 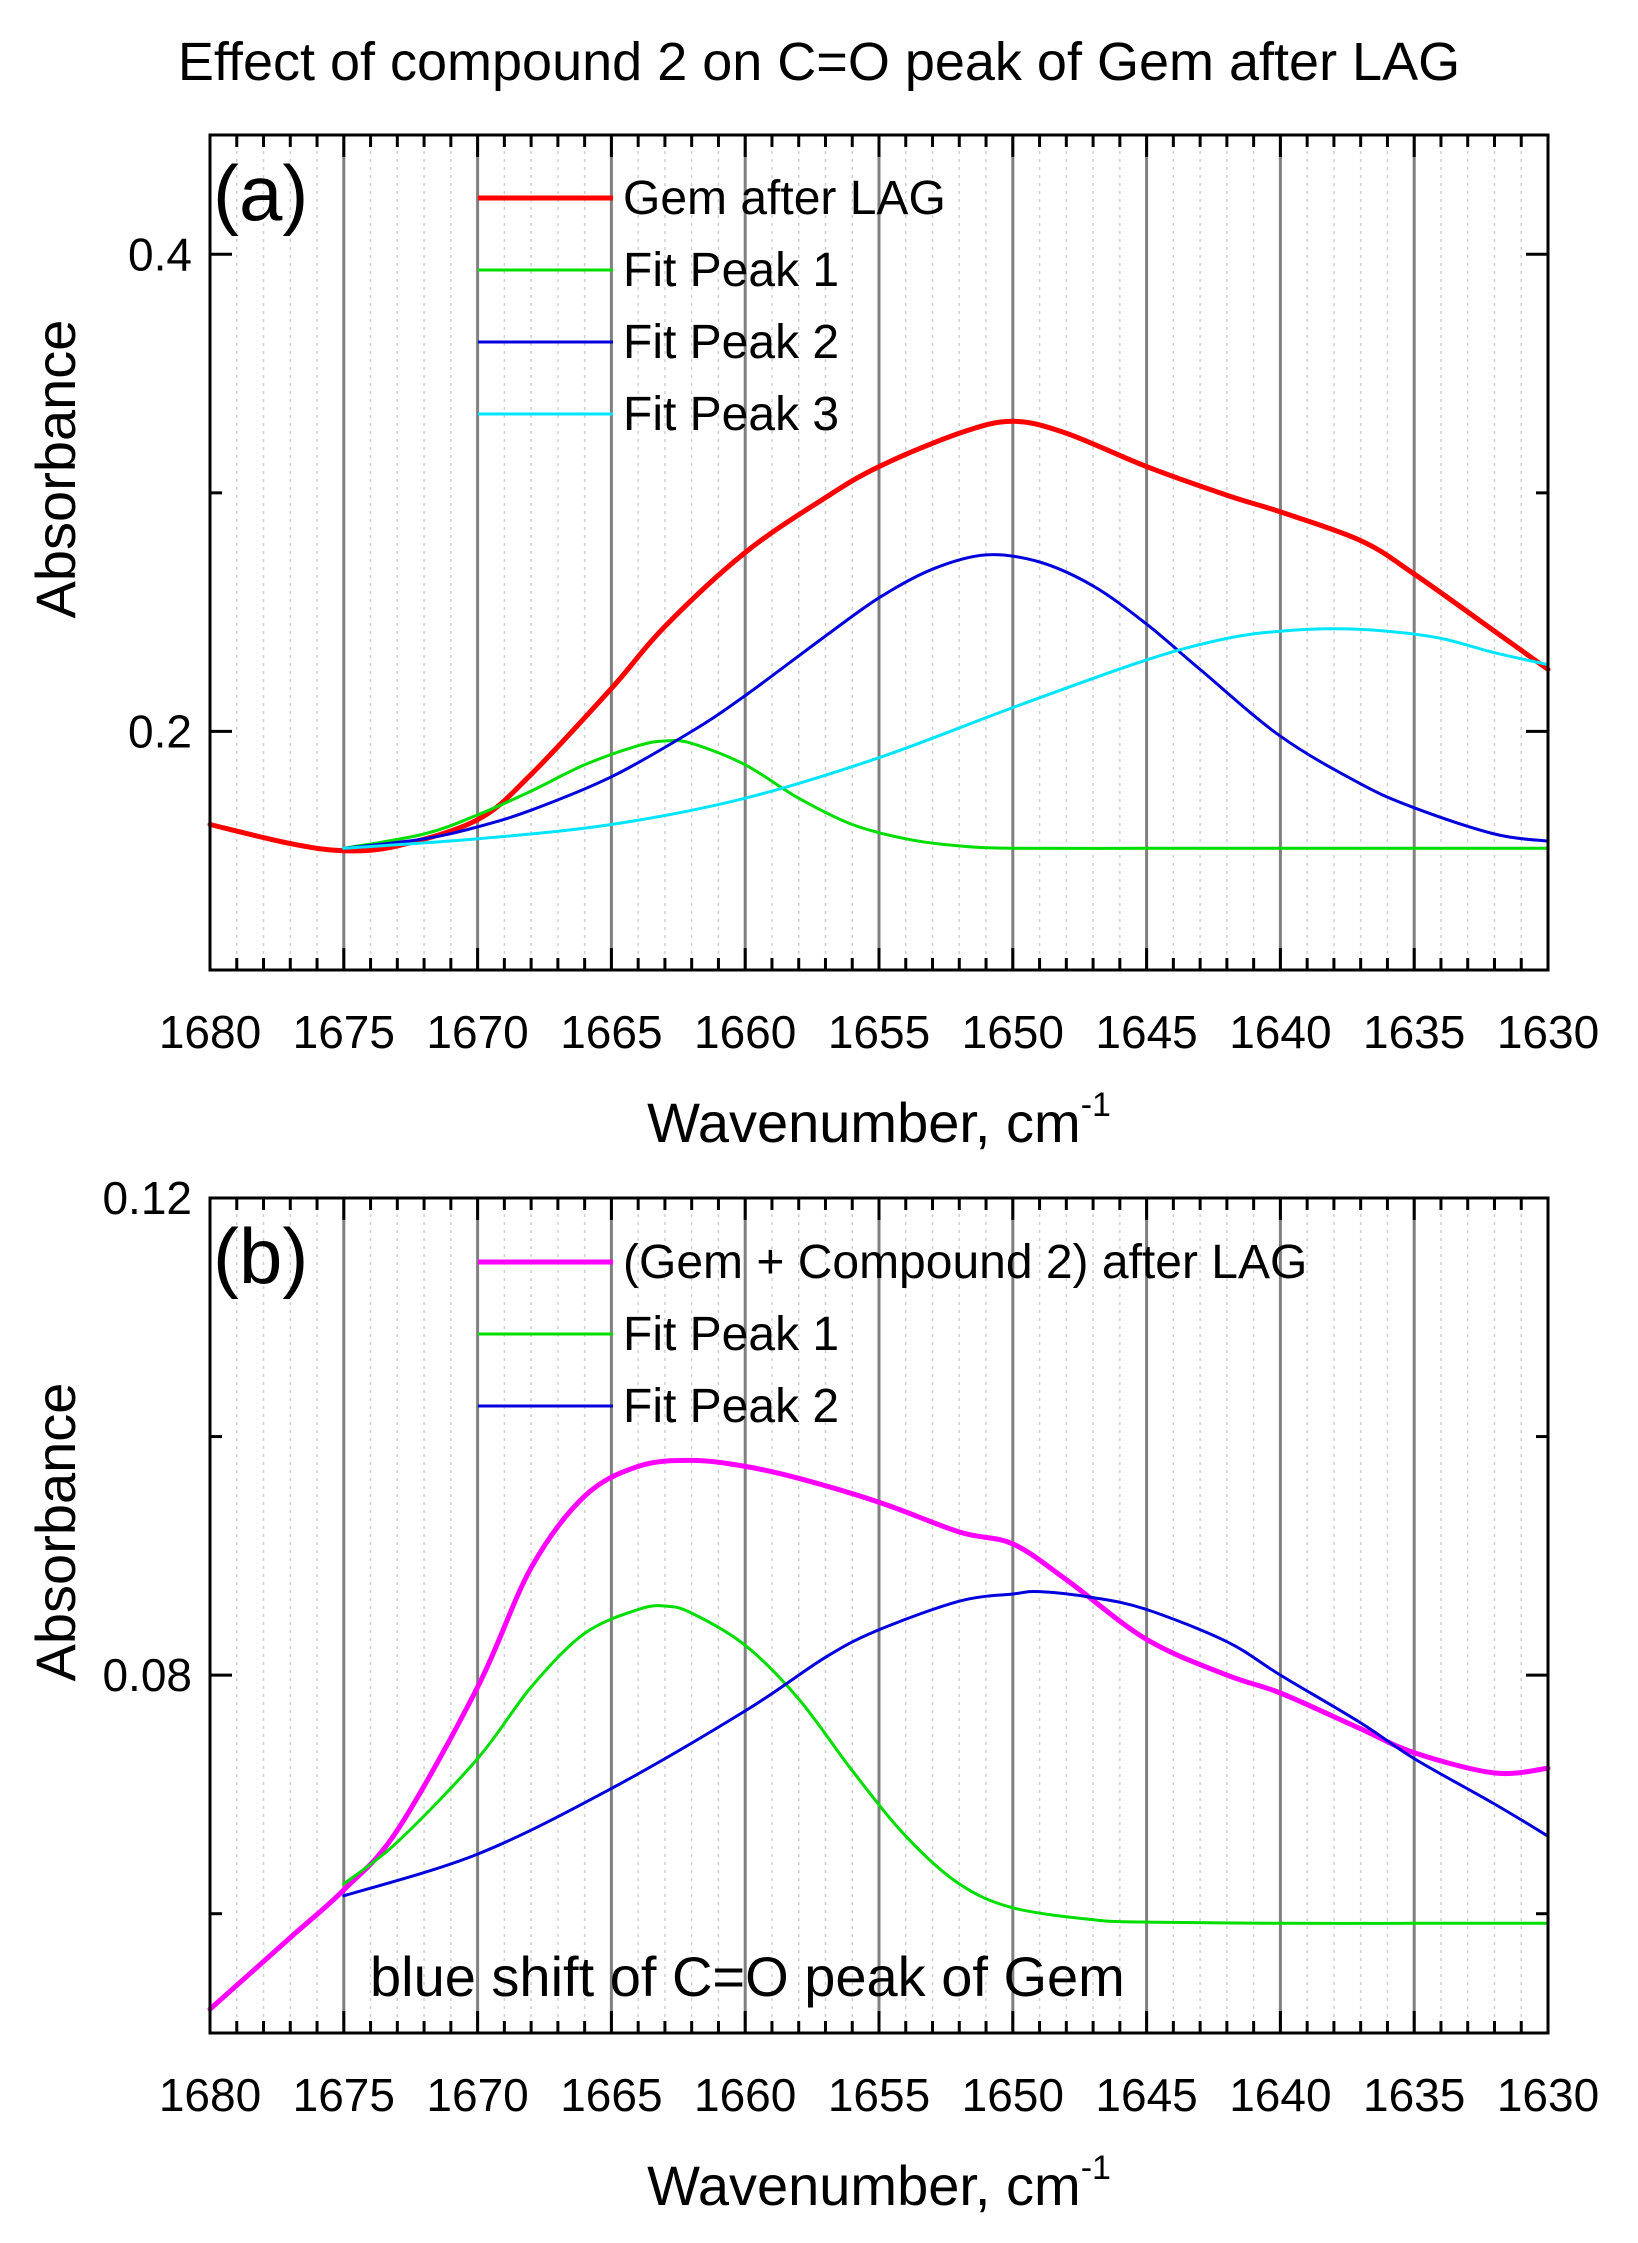 I want to click on panel-label: (a), so click(x=260, y=193).